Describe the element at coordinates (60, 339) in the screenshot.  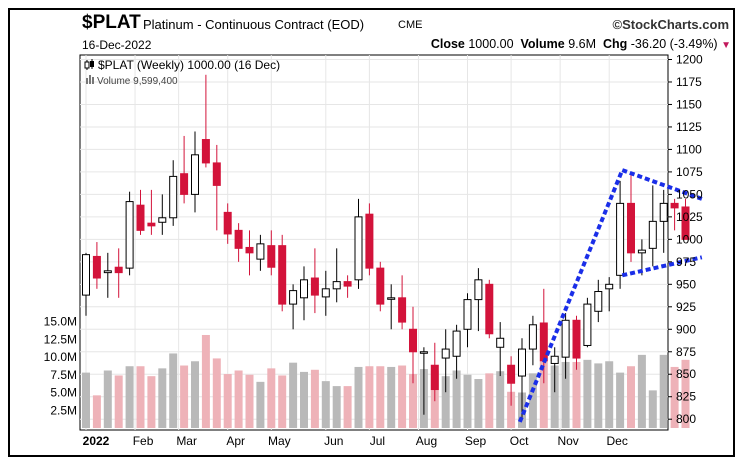
I see `volume-tick-label: 12.5M` at that location.